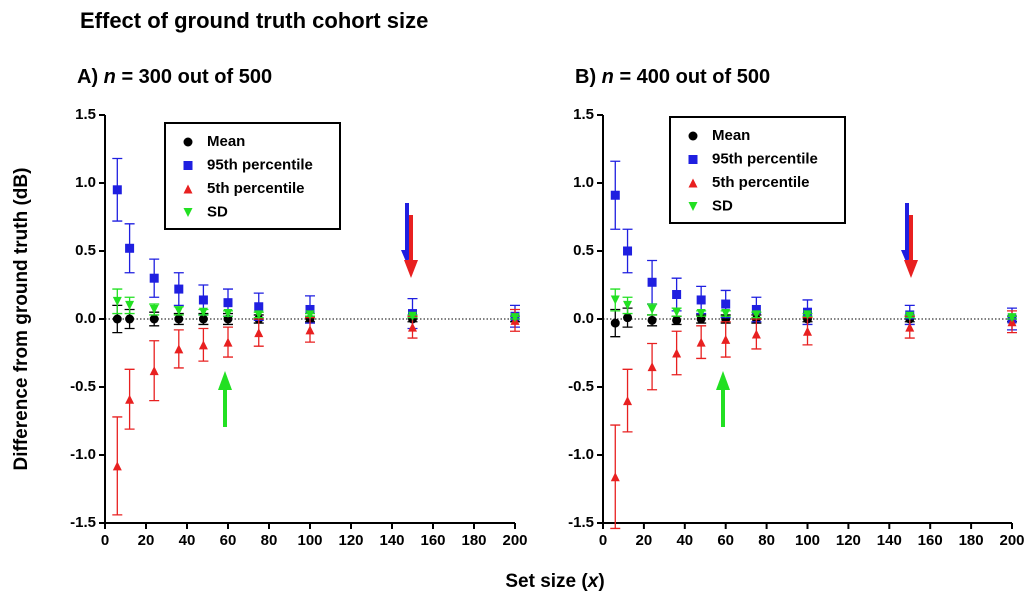 This screenshot has width=1027, height=596. I want to click on y-tick-label: 1.5, so click(85, 114).